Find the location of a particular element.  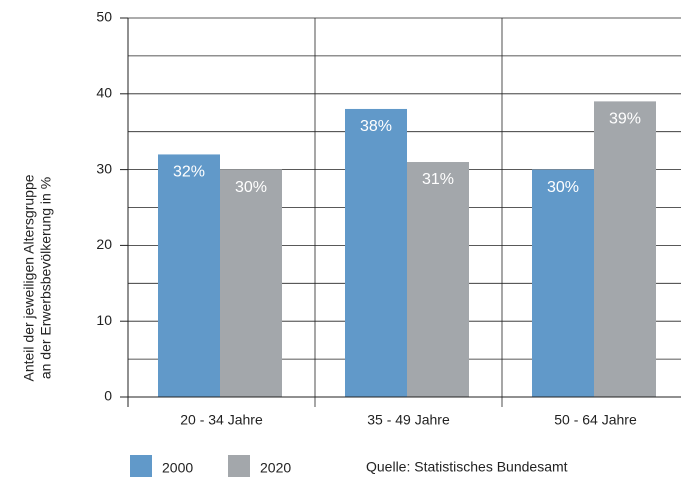

legend-label: 2020 is located at coordinates (275, 468).